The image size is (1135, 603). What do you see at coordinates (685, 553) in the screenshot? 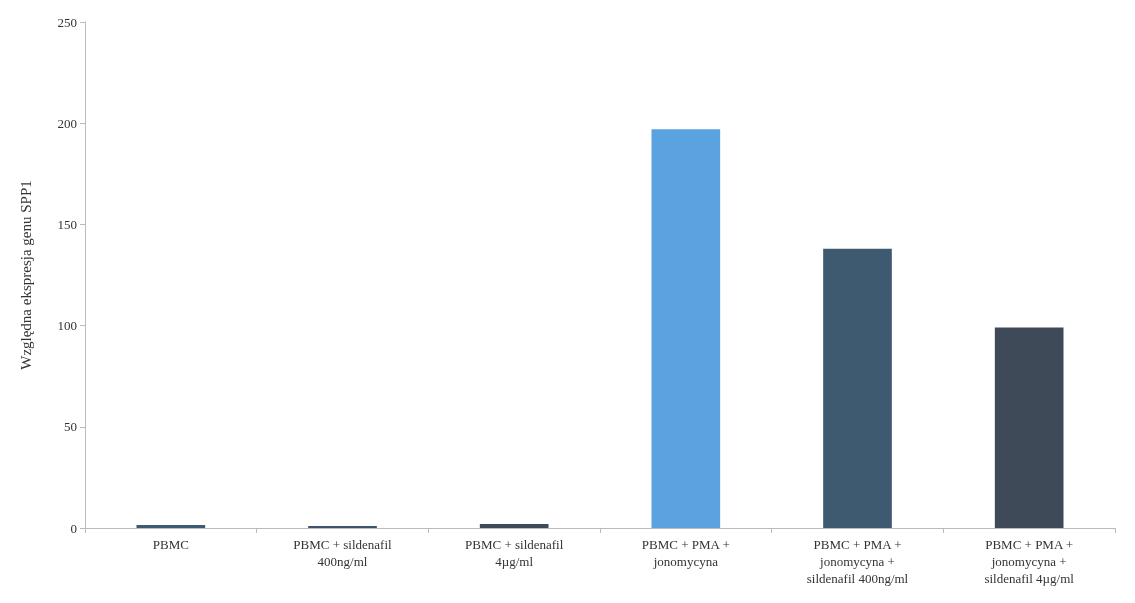
I see `x-tick-label: PBMC + PMA + jonomycyna` at bounding box center [685, 553].